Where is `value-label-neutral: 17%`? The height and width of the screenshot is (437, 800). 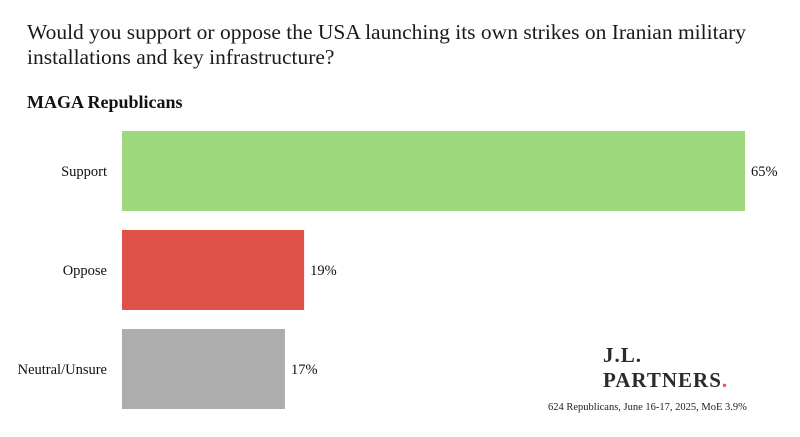 value-label-neutral: 17% is located at coordinates (304, 370).